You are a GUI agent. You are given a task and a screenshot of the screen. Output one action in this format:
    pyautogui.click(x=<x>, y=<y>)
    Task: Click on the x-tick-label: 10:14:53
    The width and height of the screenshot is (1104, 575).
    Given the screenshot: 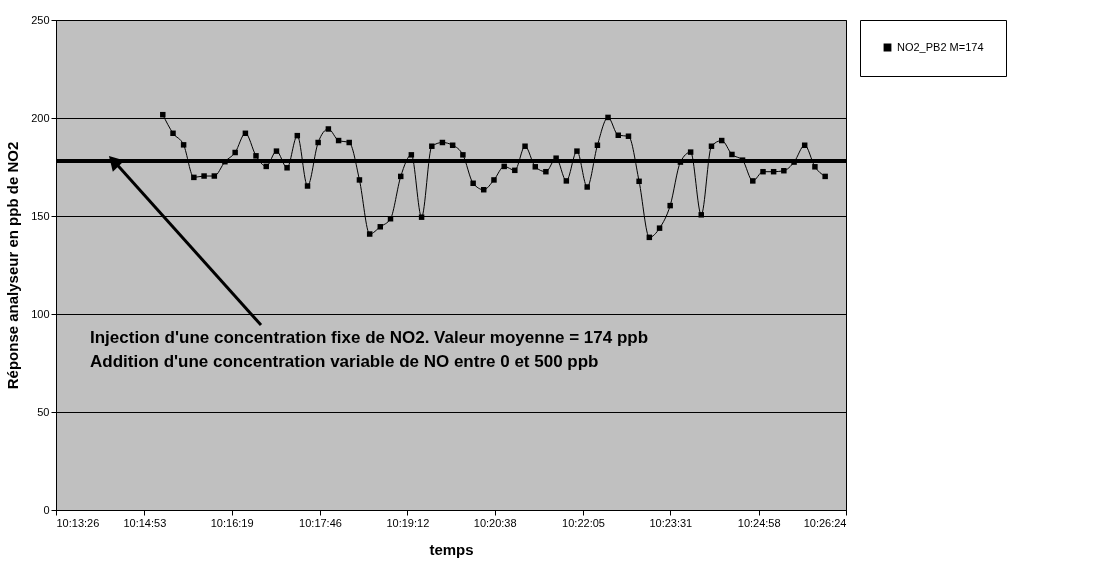 What is the action you would take?
    pyautogui.click(x=145, y=522)
    